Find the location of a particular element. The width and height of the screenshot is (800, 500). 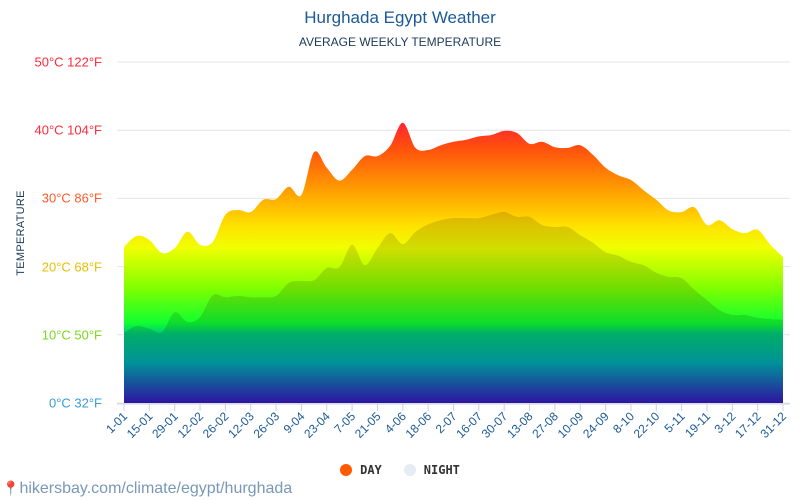

night-dot-icon is located at coordinates (409, 470).